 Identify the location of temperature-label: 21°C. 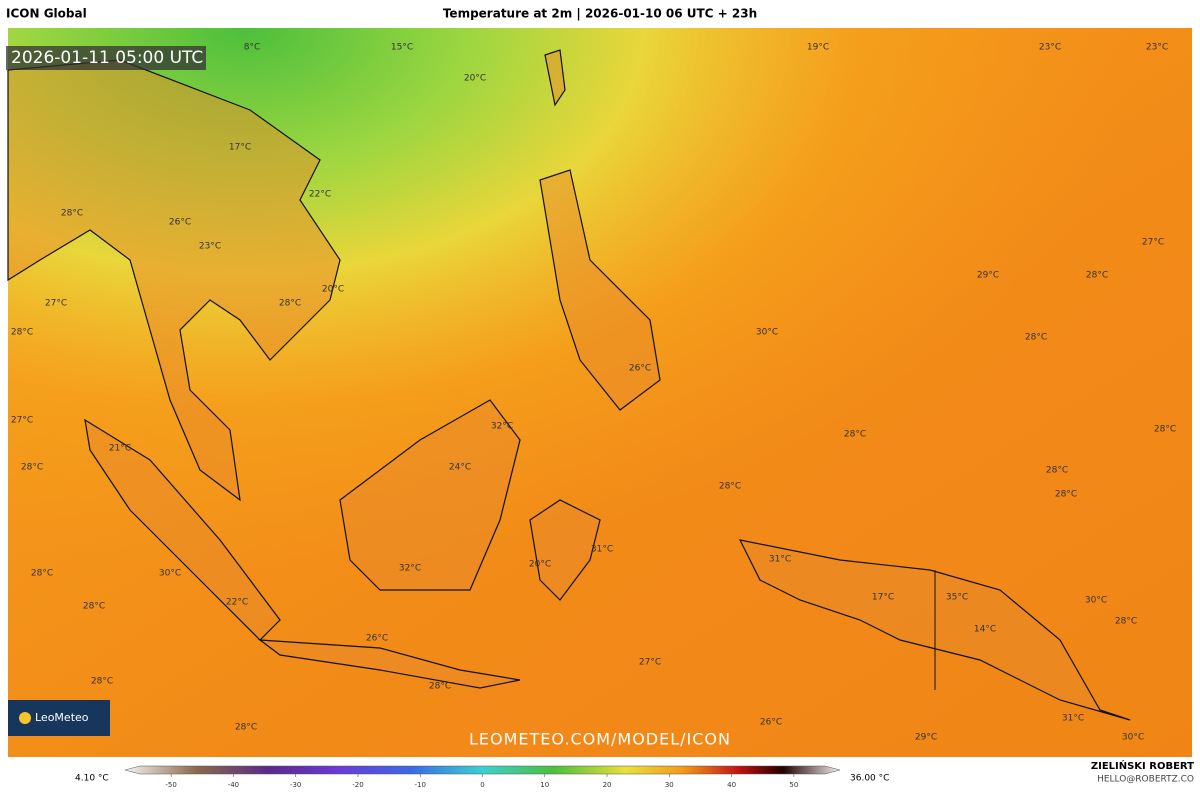
(120, 449).